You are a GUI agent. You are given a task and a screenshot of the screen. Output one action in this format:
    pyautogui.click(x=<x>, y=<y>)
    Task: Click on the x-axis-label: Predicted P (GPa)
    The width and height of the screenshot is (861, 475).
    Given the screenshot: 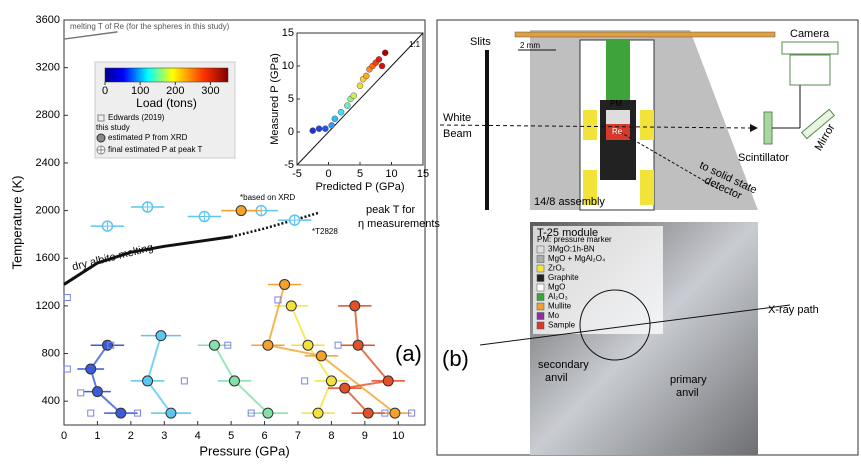 What is the action you would take?
    pyautogui.click(x=359, y=187)
    